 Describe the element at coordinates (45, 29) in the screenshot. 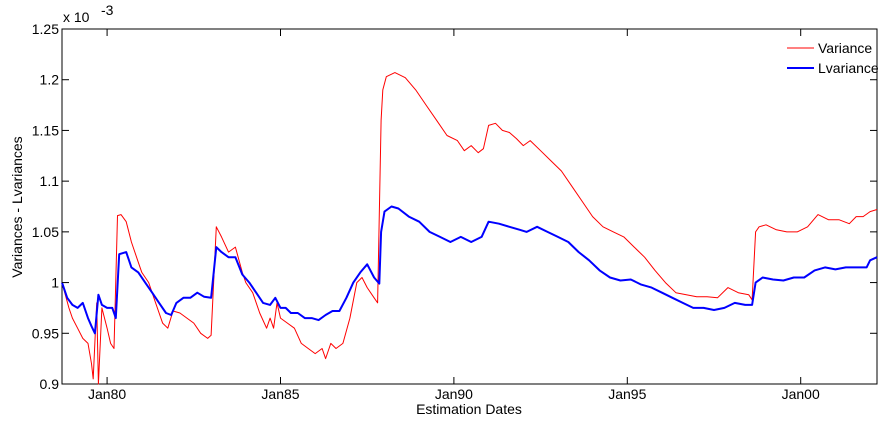

I see `y-tick-label: 1.25` at that location.